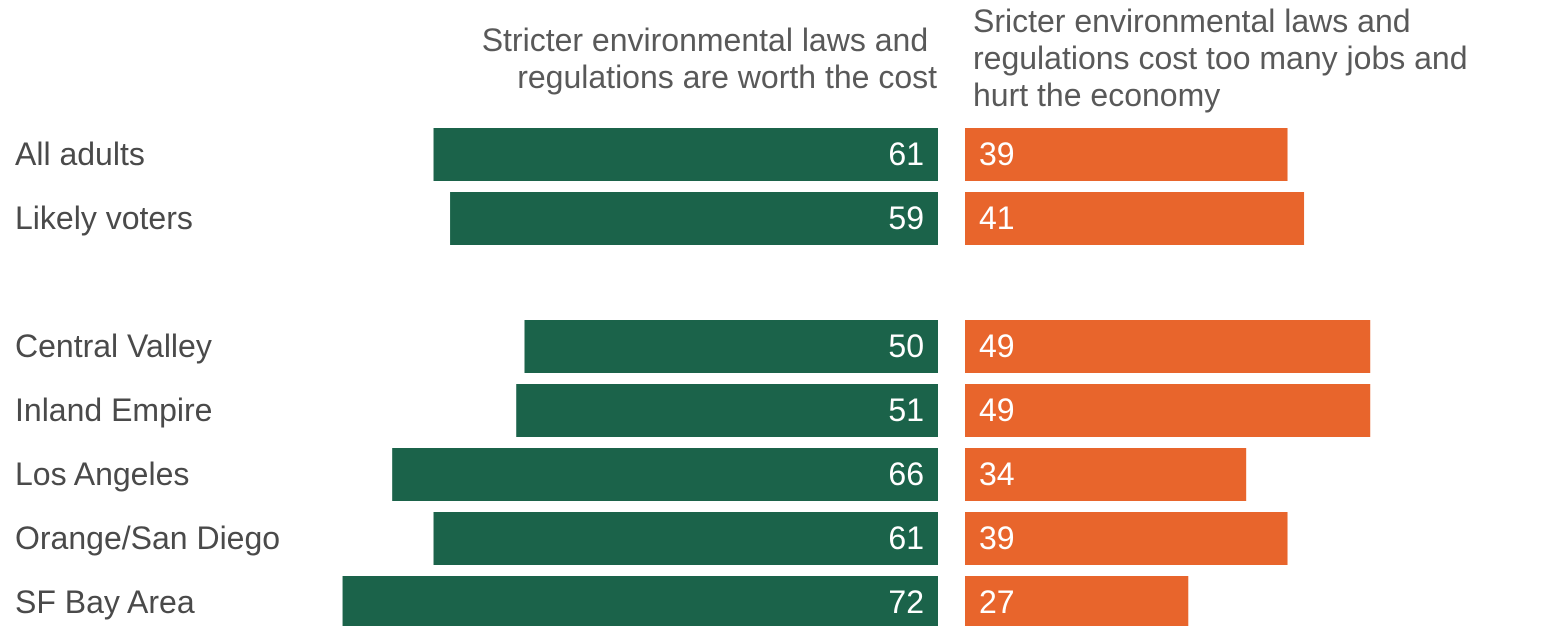 Image resolution: width=1555 pixels, height=626 pixels. What do you see at coordinates (906, 218) in the screenshot?
I see `value-label-left-likely-voters: 59` at bounding box center [906, 218].